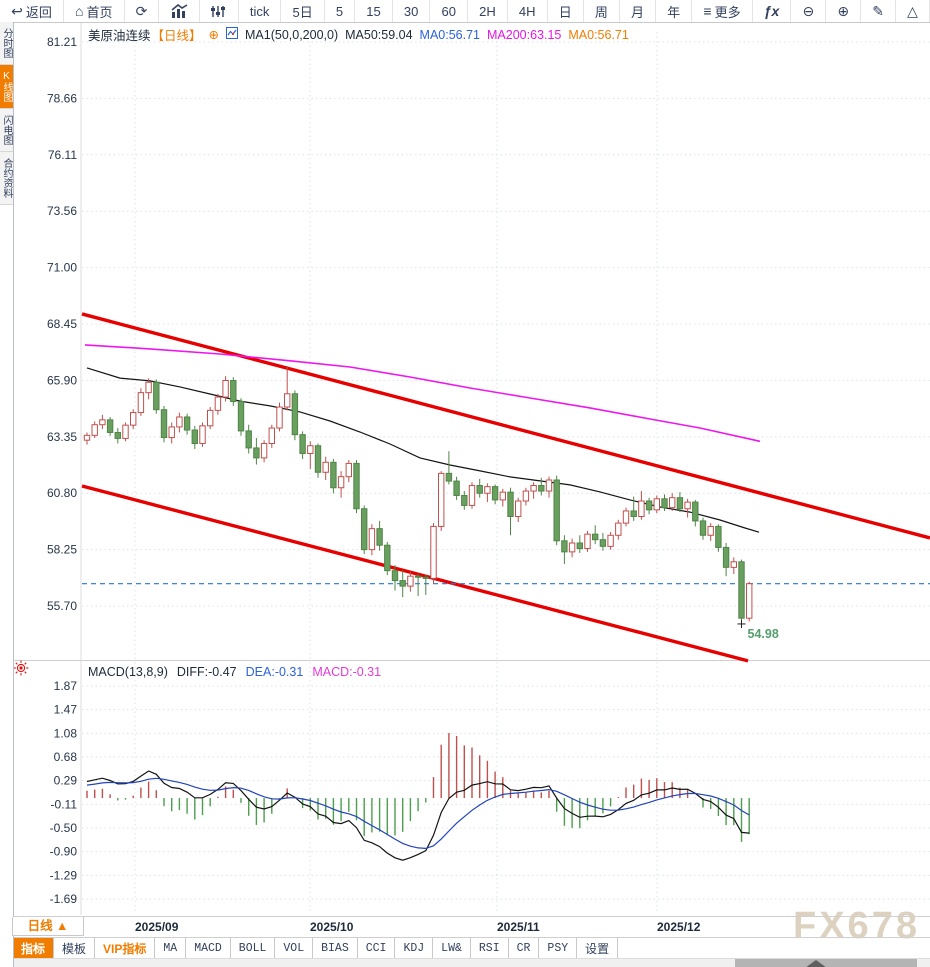 Image resolution: width=930 pixels, height=967 pixels. I want to click on sidebar-item-kline-chart: K线图, so click(6, 87).